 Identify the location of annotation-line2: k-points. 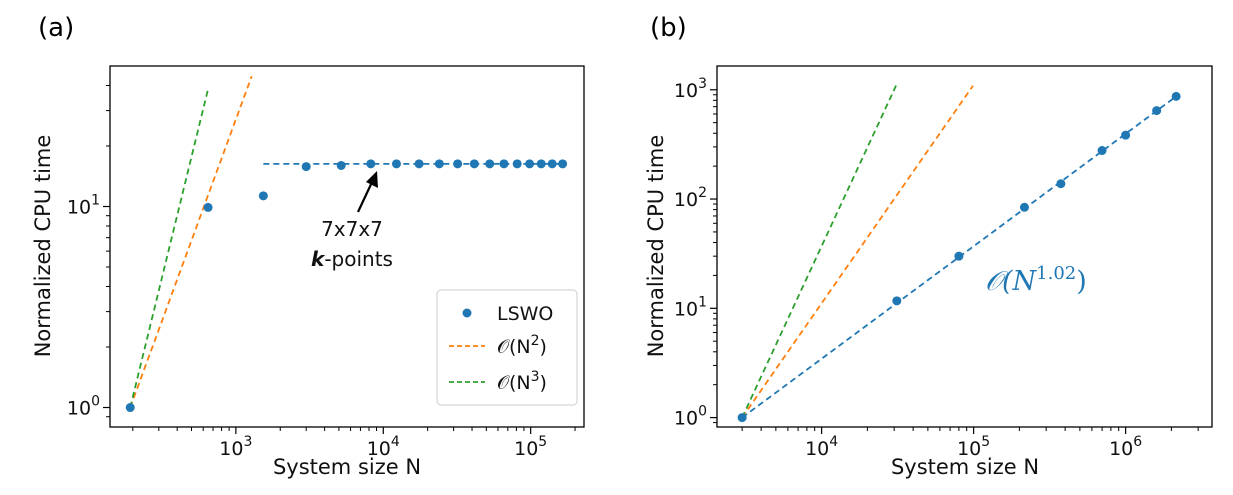
(352, 259).